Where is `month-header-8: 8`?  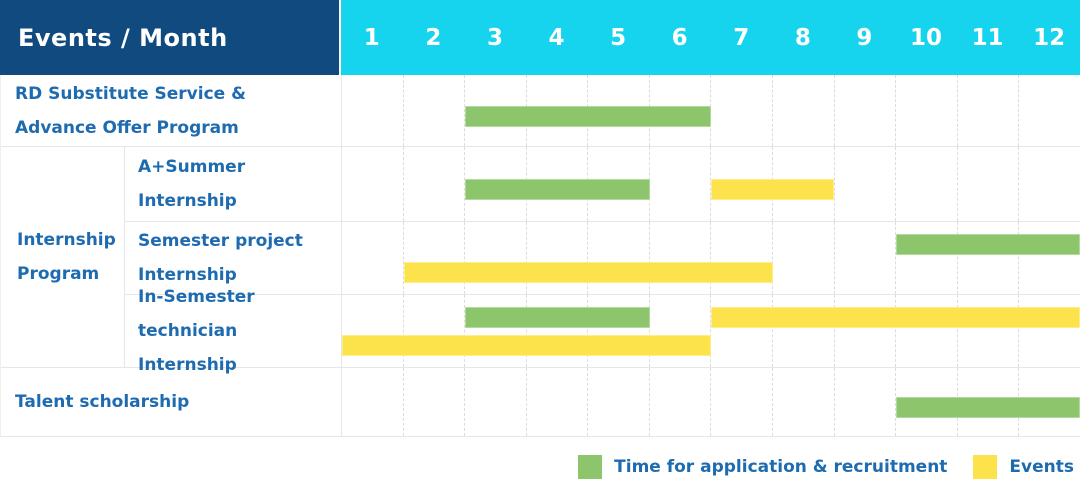
month-header-8: 8 is located at coordinates (802, 37).